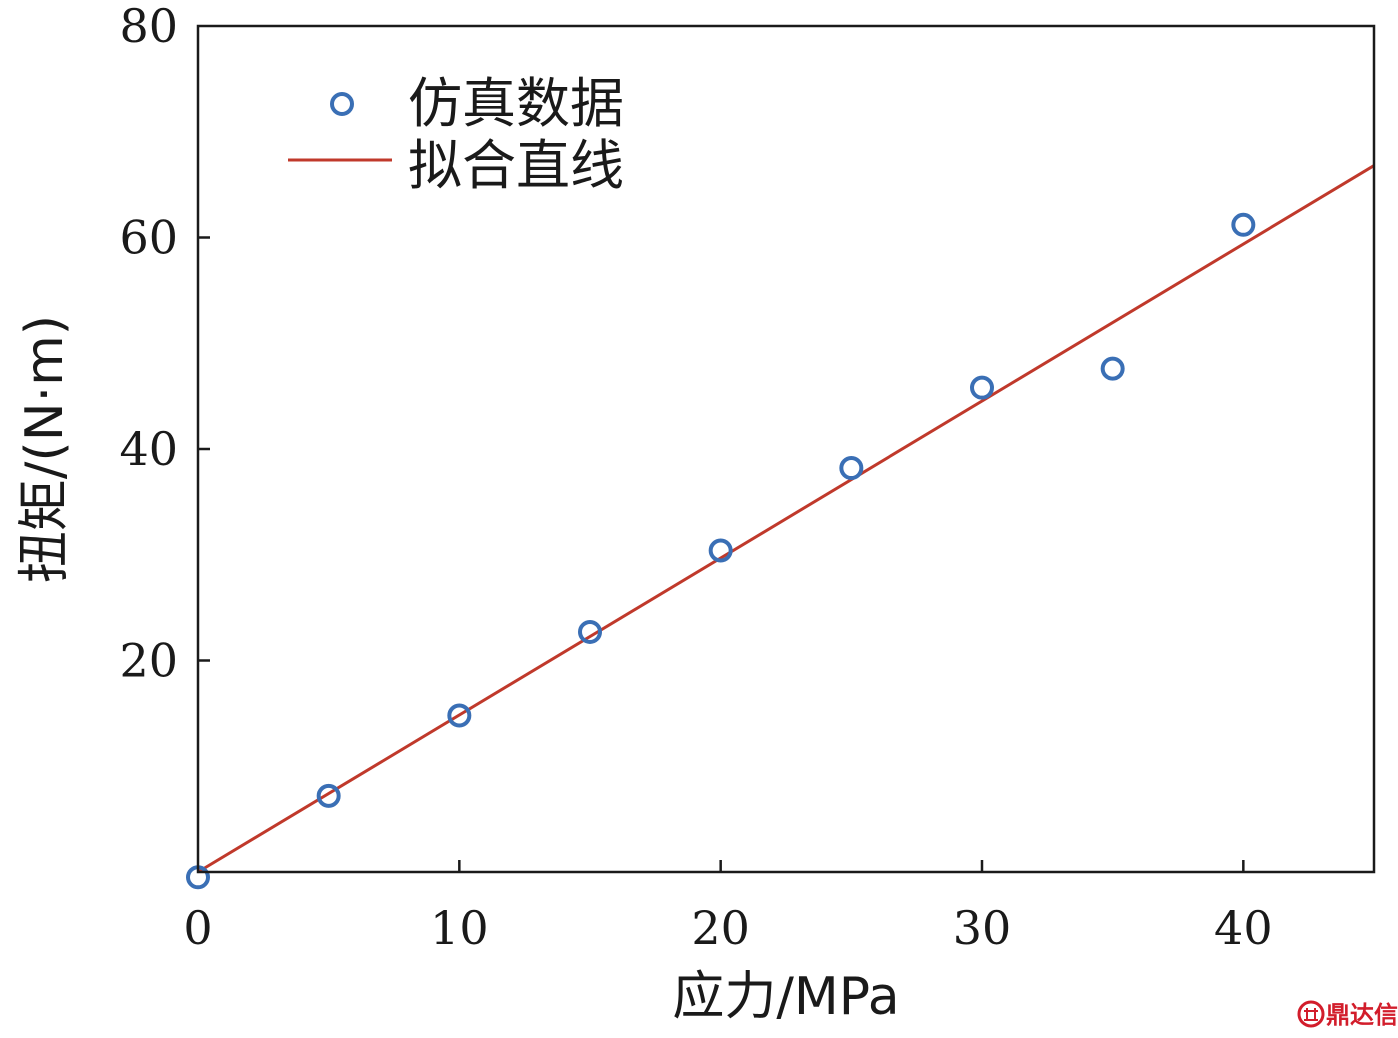 The image size is (1398, 1038). I want to click on legend: 仿真数据 拟合直线, so click(456, 134).